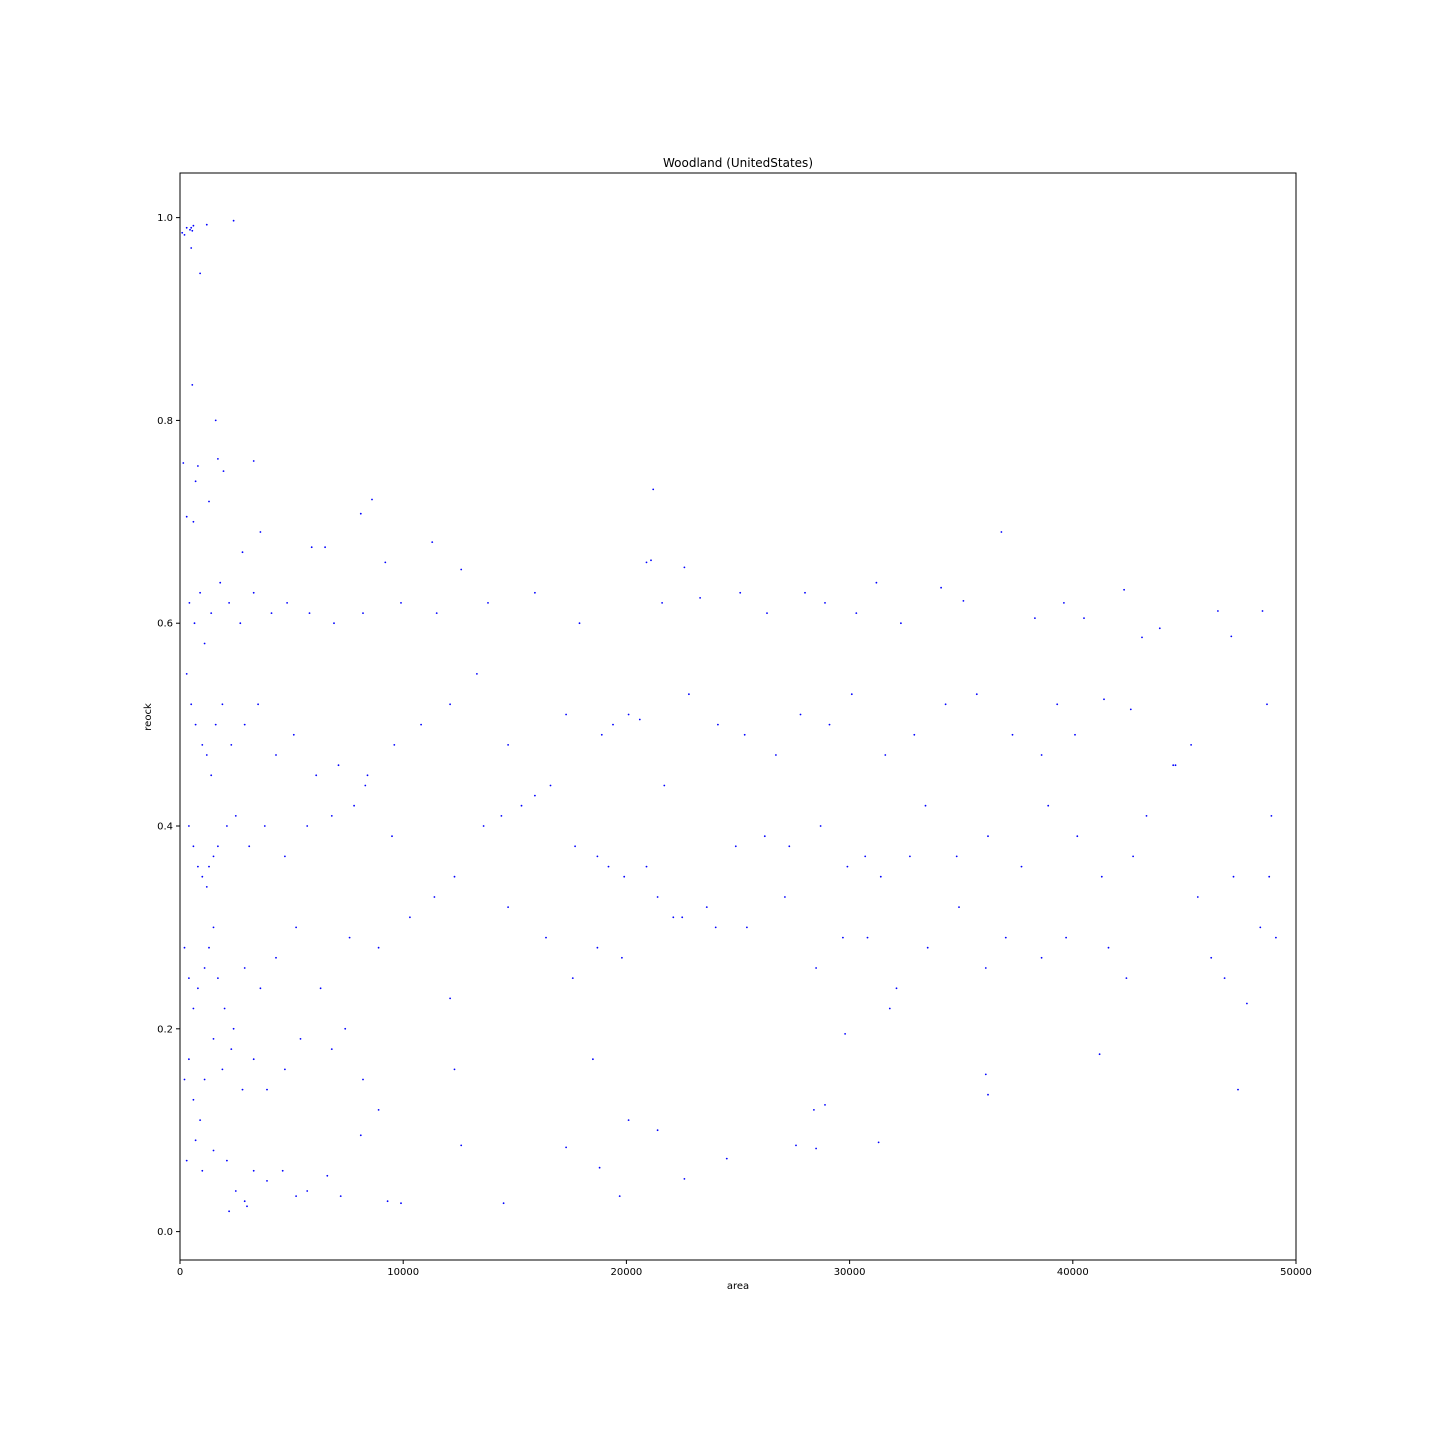  What do you see at coordinates (165, 827) in the screenshot?
I see `y-tick-label: 0.4` at bounding box center [165, 827].